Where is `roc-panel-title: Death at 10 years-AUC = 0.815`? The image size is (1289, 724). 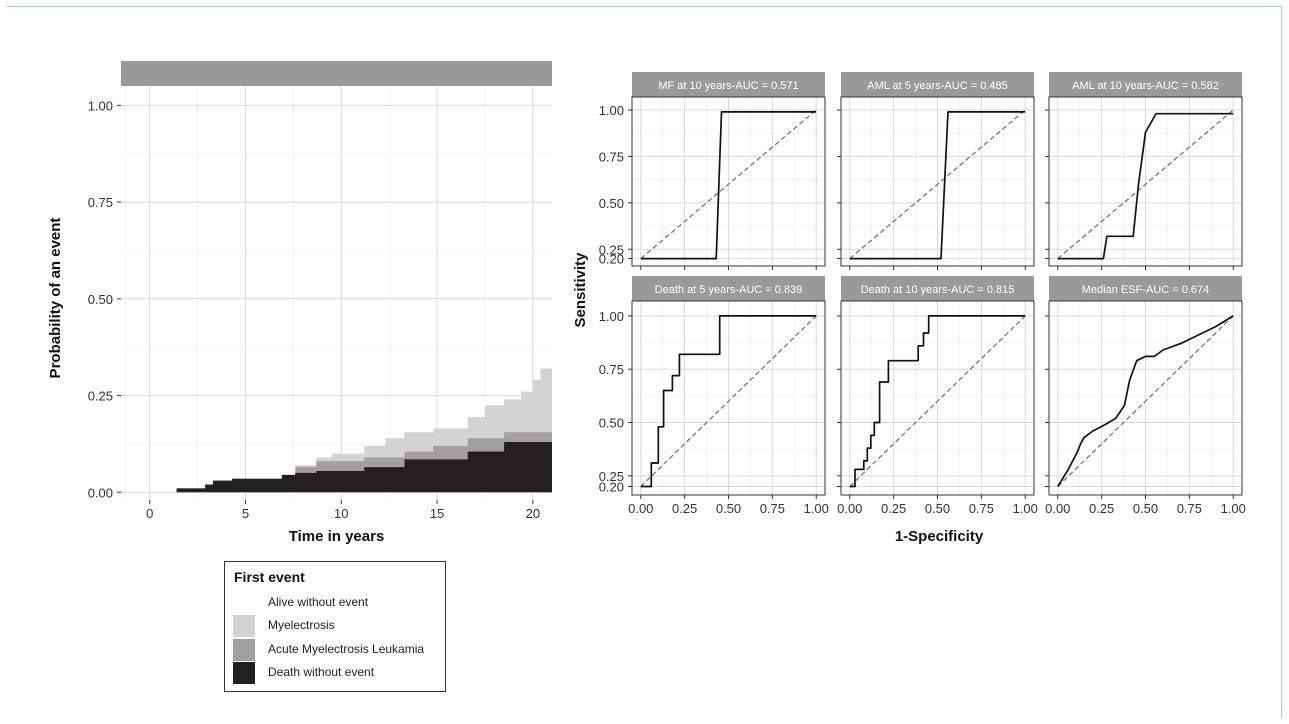 roc-panel-title: Death at 10 years-AUC = 0.815 is located at coordinates (938, 290).